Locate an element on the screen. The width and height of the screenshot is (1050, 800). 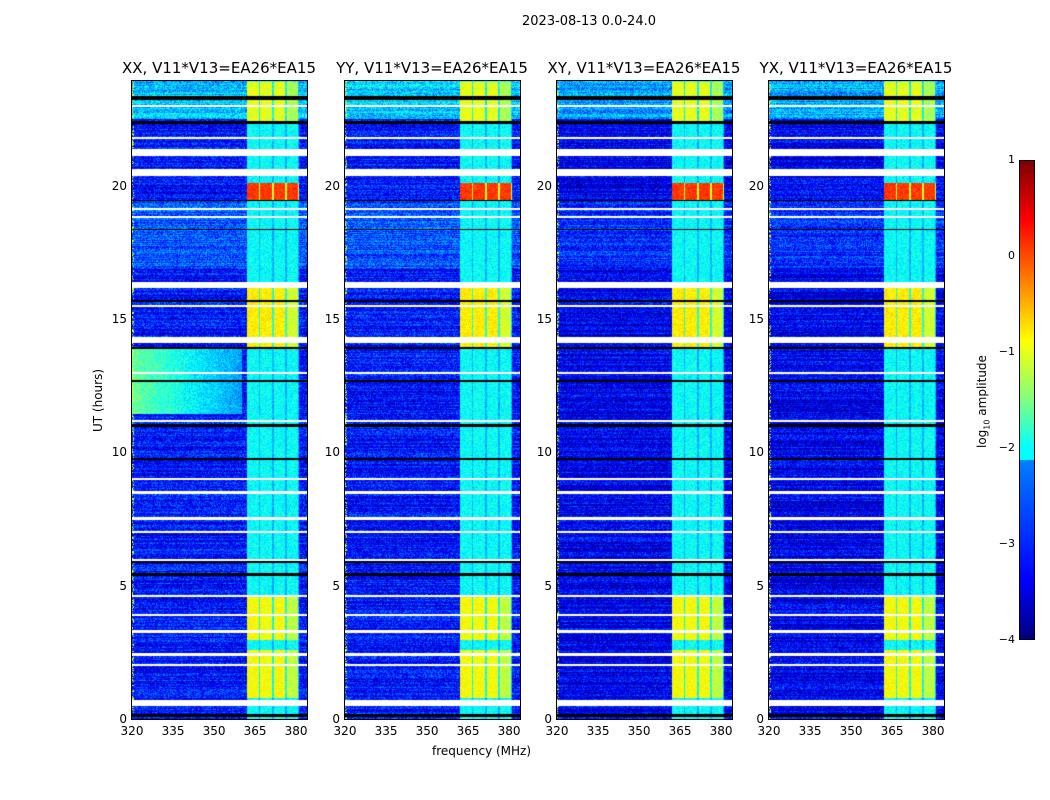
y-axis-label: UT (hours) is located at coordinates (98, 400).